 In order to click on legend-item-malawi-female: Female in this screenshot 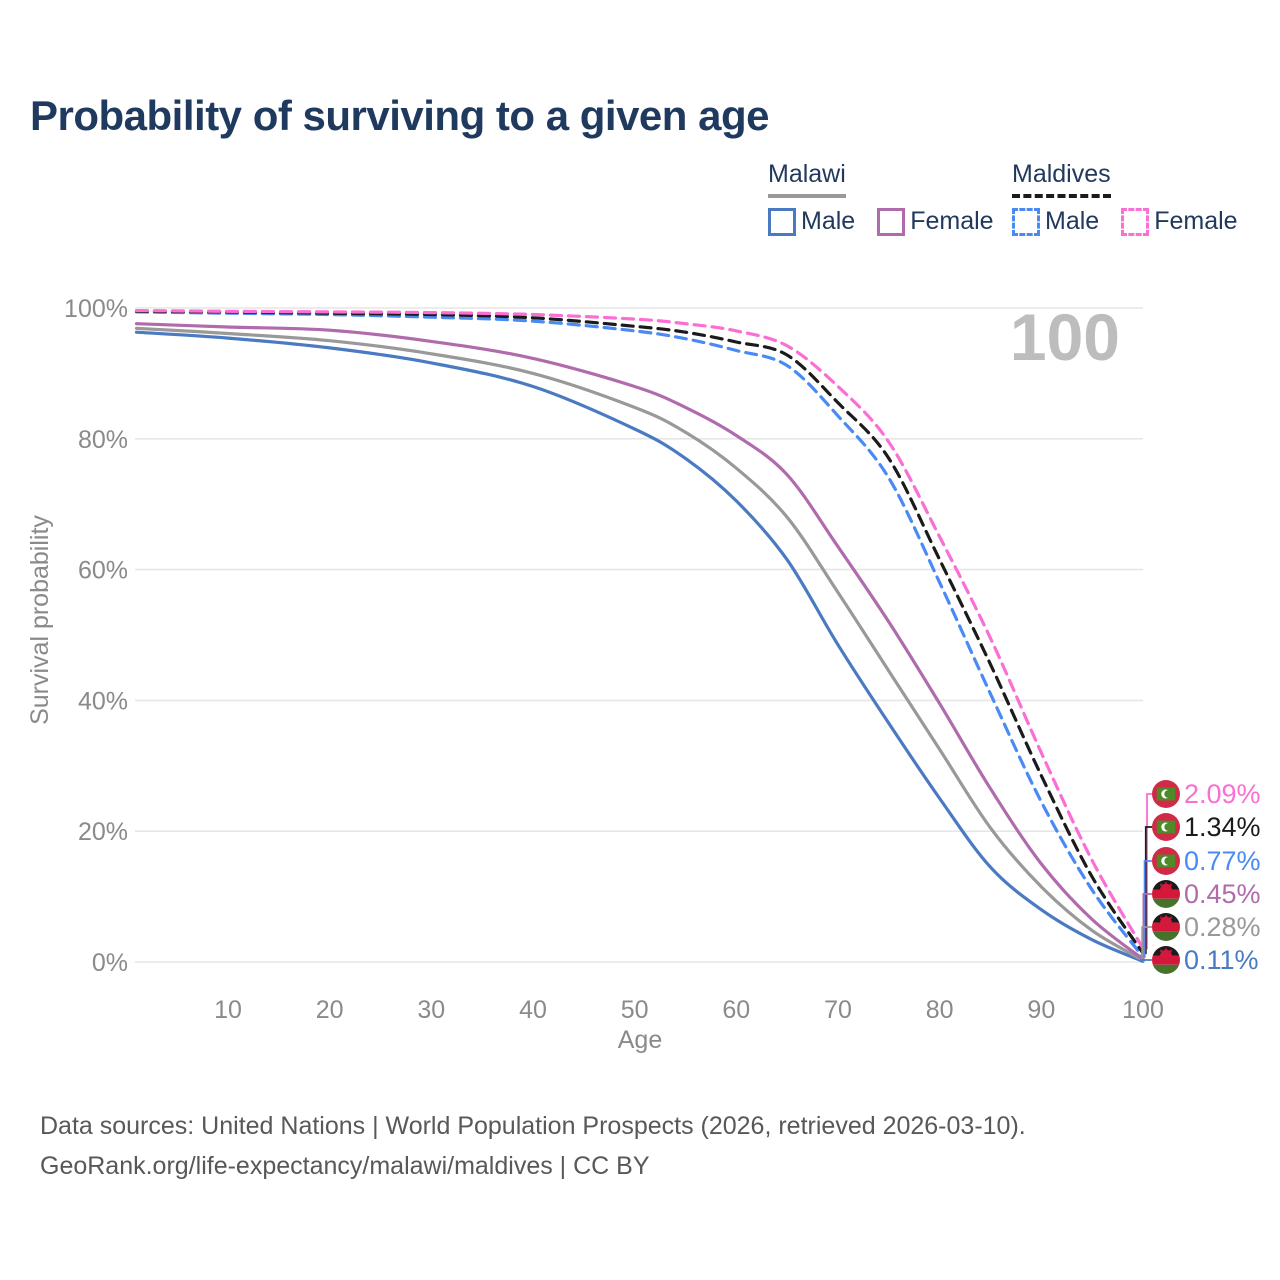, I will do `click(935, 221)`.